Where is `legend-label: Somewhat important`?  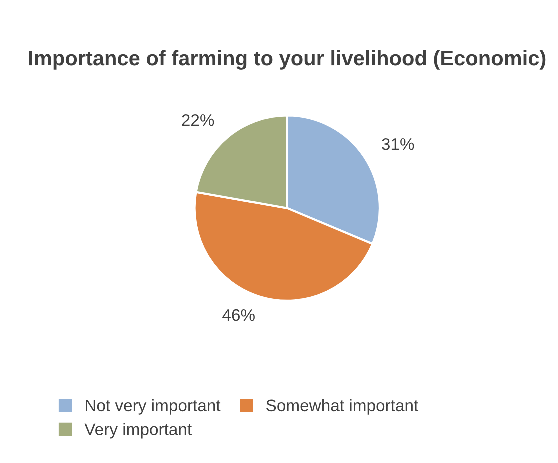 legend-label: Somewhat important is located at coordinates (342, 407).